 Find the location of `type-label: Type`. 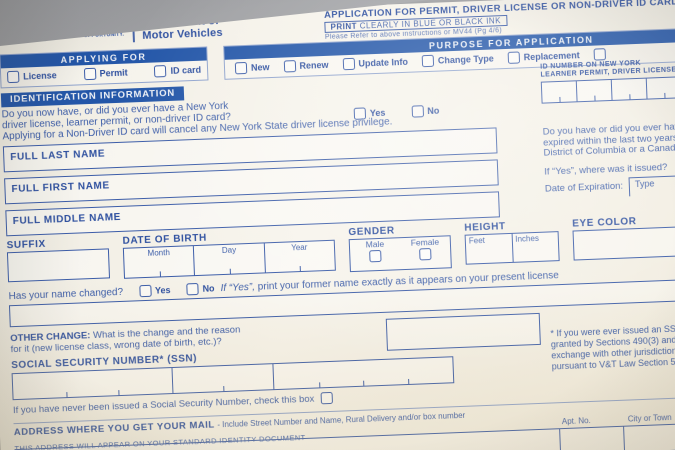

type-label: Type is located at coordinates (644, 184).